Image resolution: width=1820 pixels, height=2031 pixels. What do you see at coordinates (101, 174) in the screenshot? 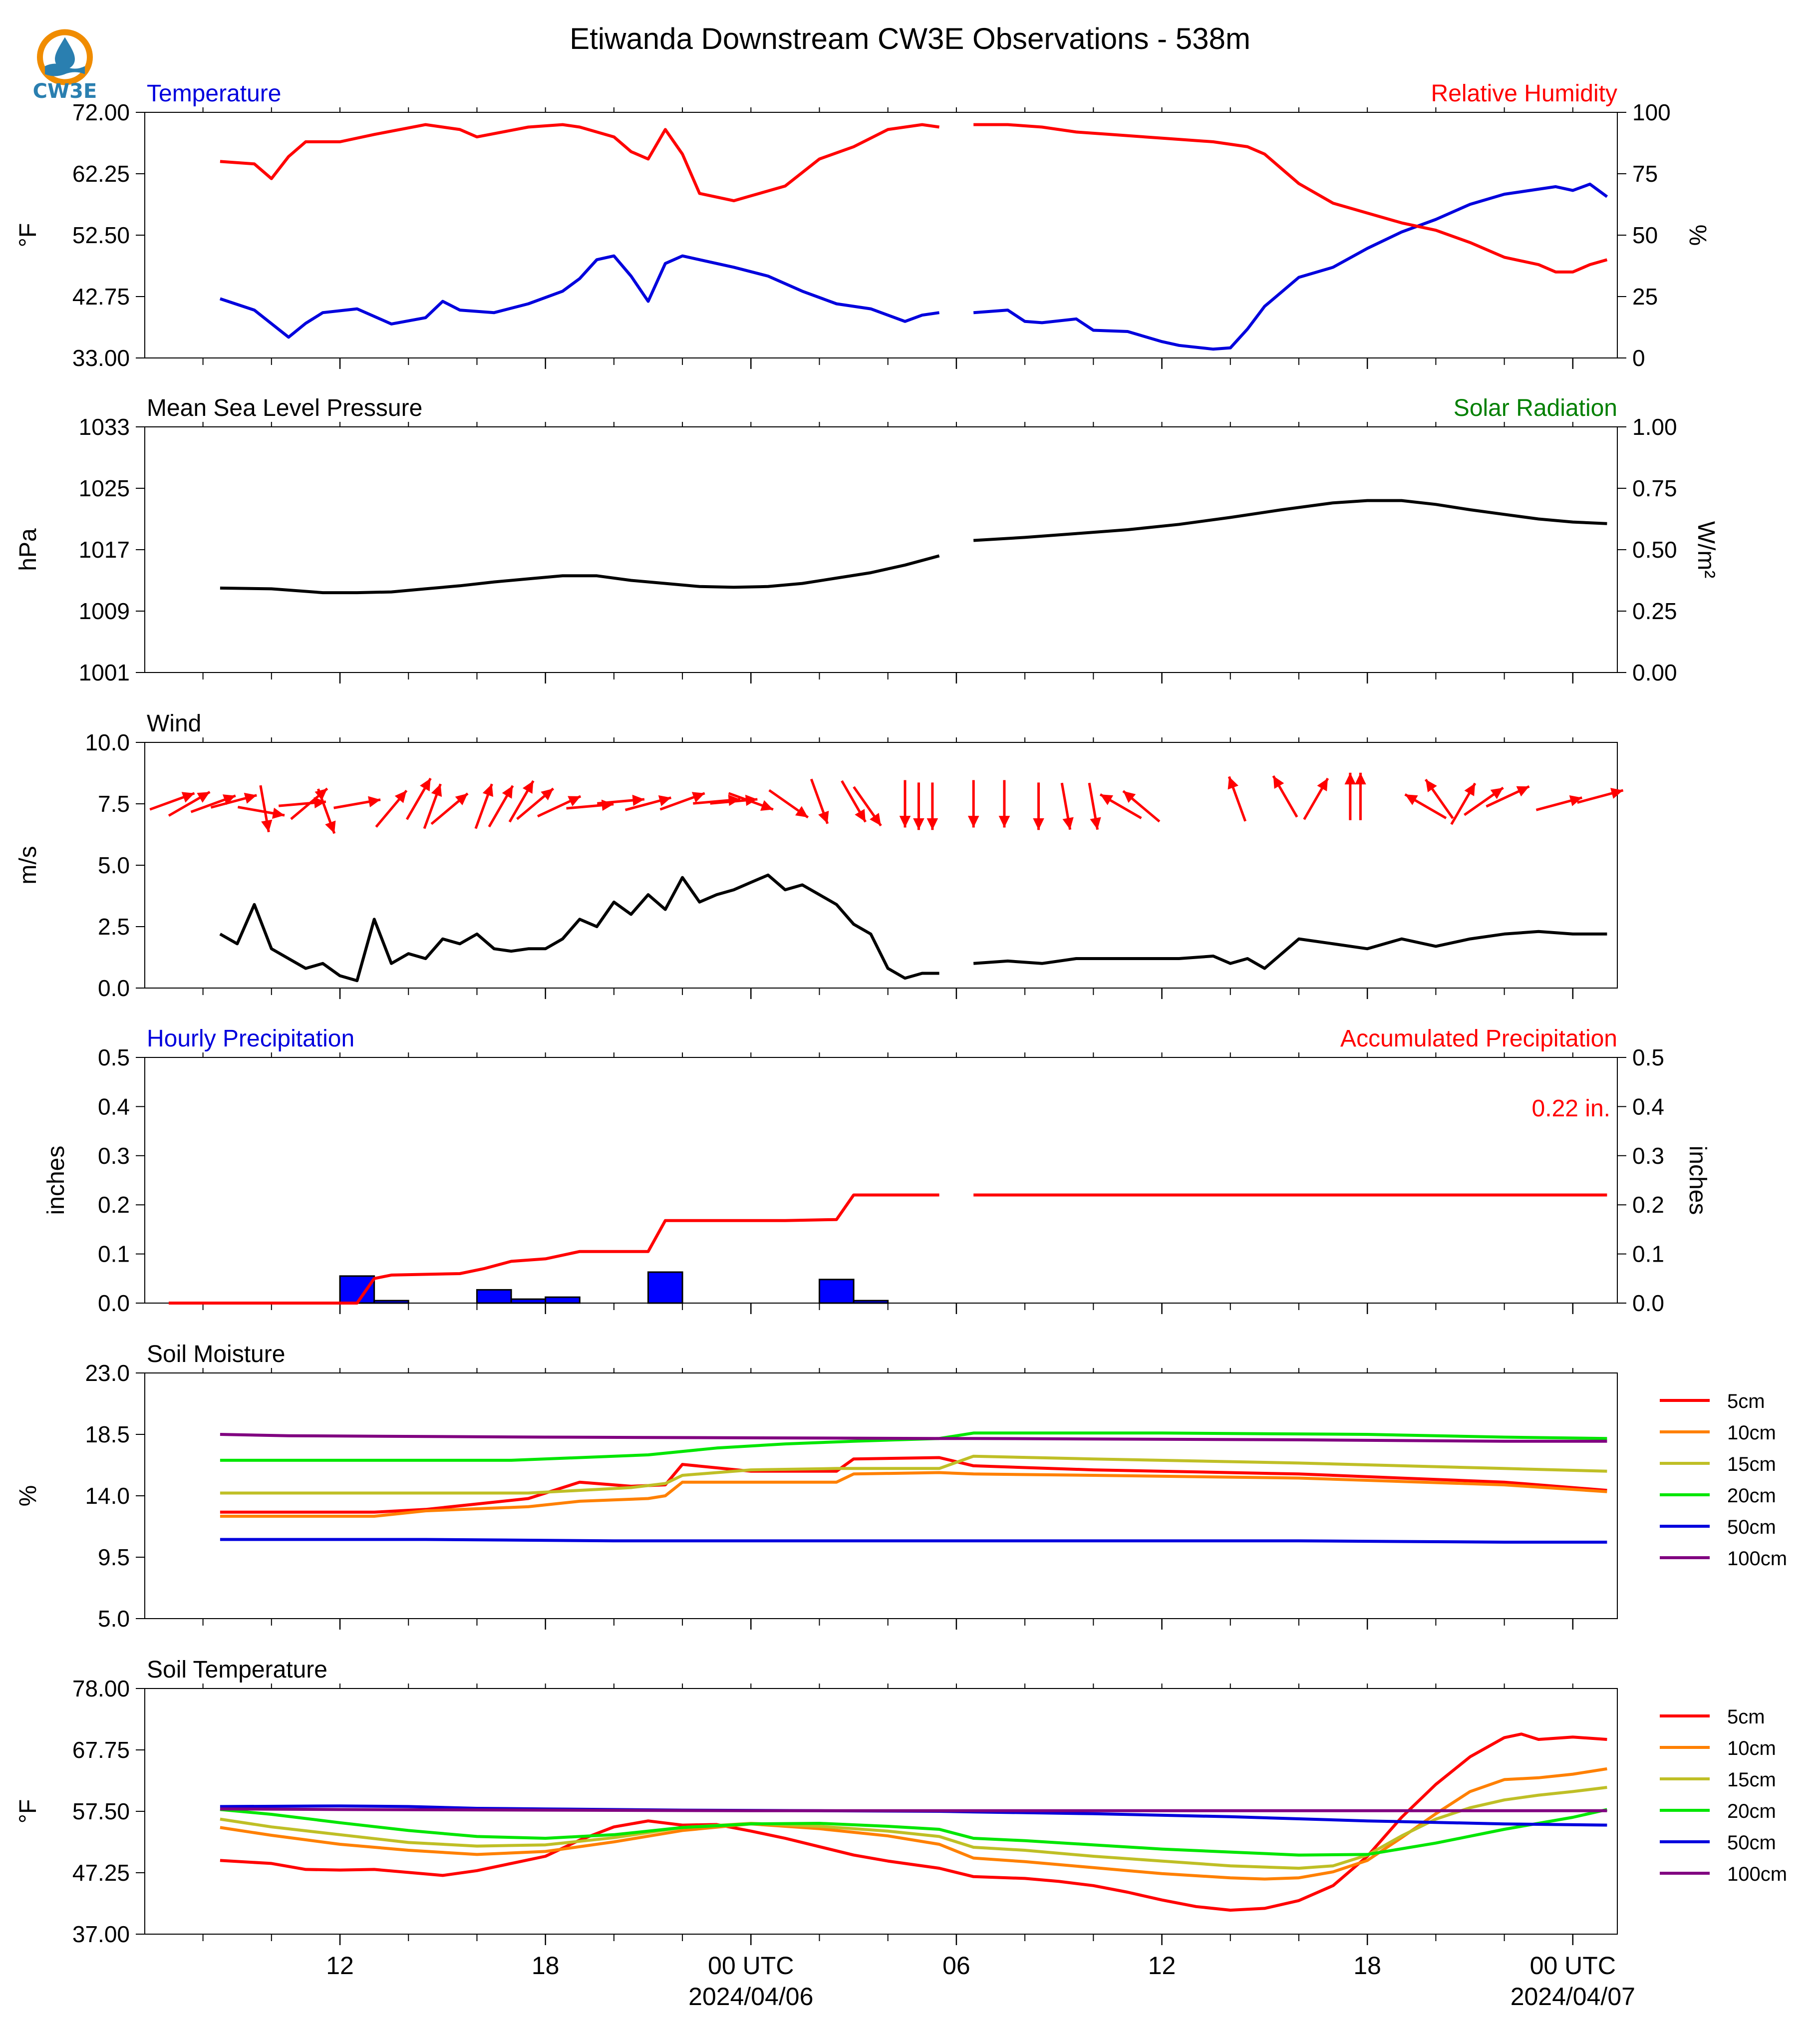
I see `y-tick-label-left: 62.25` at bounding box center [101, 174].